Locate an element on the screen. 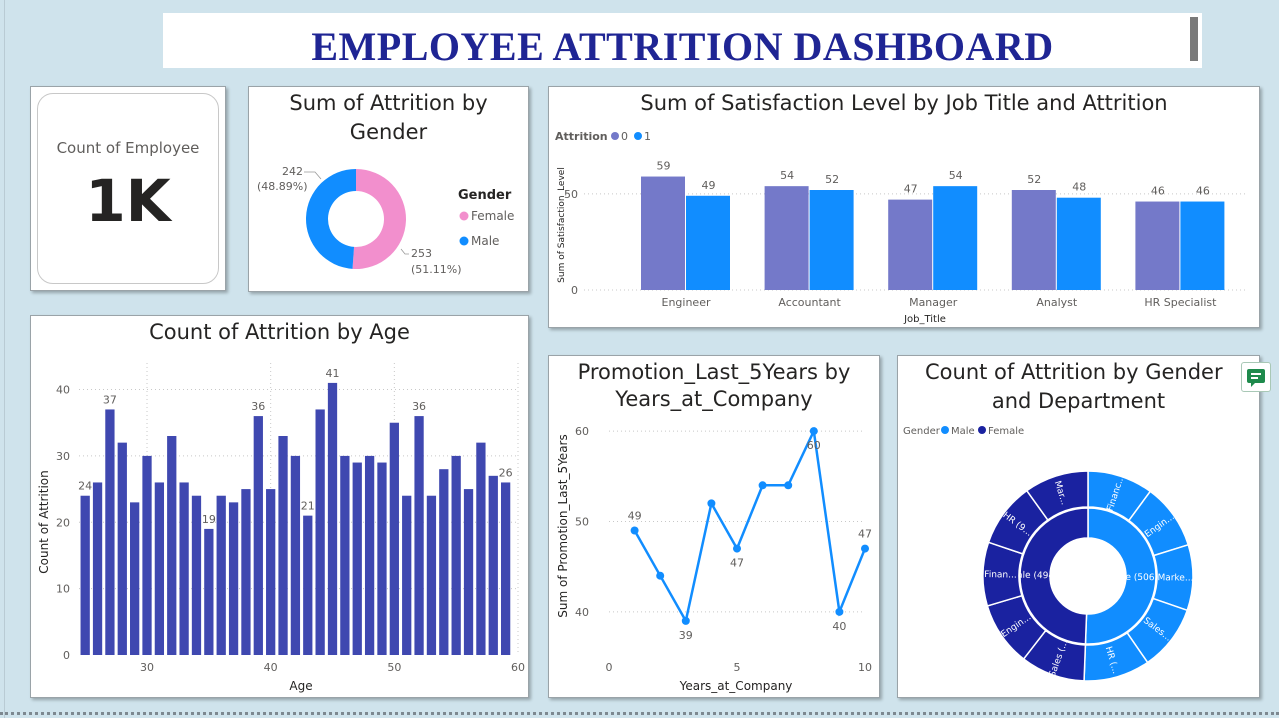 The height and width of the screenshot is (718, 1279). donut-slice-male is located at coordinates (331, 219).